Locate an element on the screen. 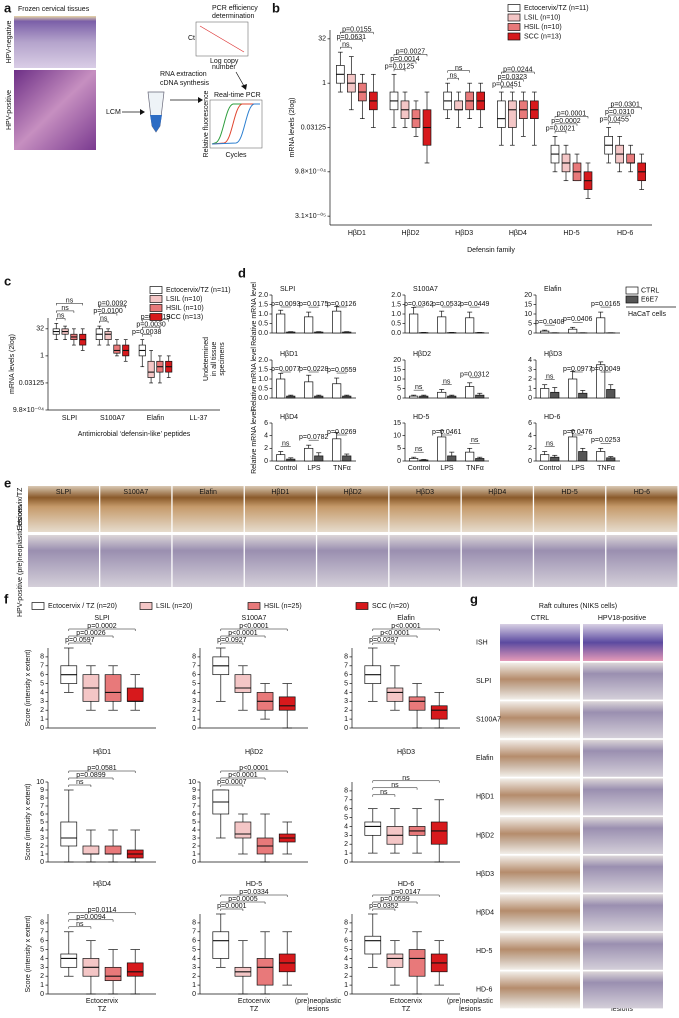  y-tick-label: 0.03125 is located at coordinates (313, 127).